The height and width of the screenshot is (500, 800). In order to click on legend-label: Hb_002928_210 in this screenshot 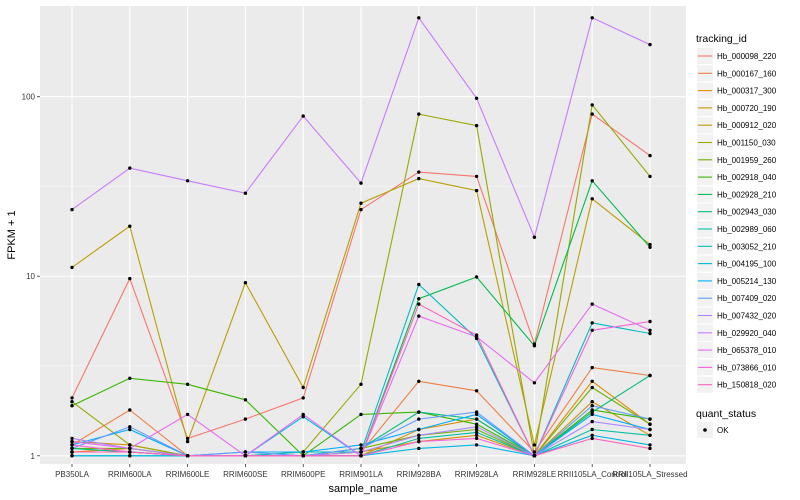, I will do `click(747, 194)`.